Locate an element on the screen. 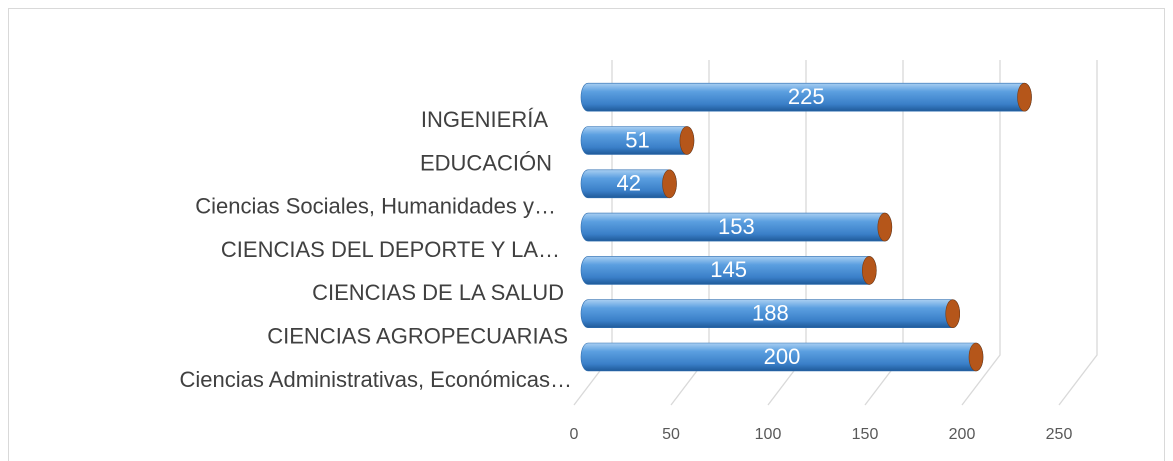 The width and height of the screenshot is (1173, 461). value-label: 188 is located at coordinates (770, 313).